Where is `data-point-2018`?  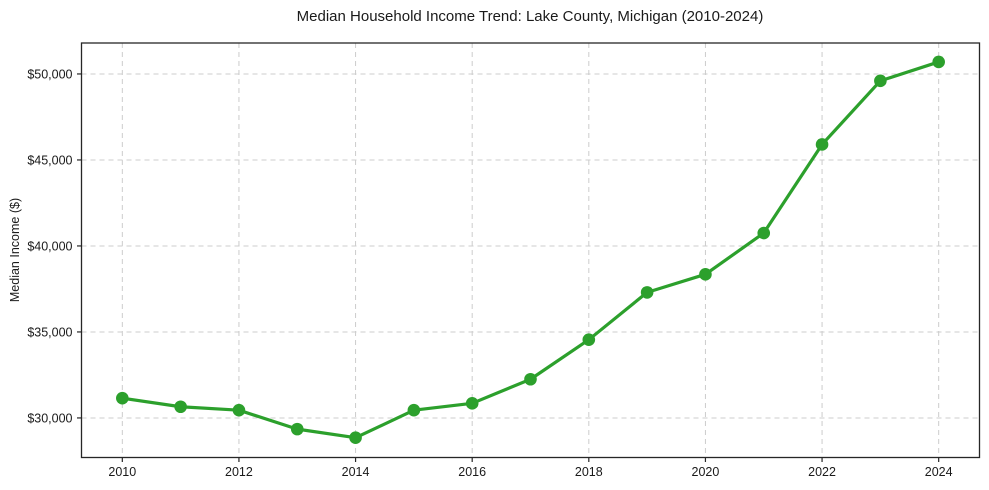 data-point-2018 is located at coordinates (589, 339).